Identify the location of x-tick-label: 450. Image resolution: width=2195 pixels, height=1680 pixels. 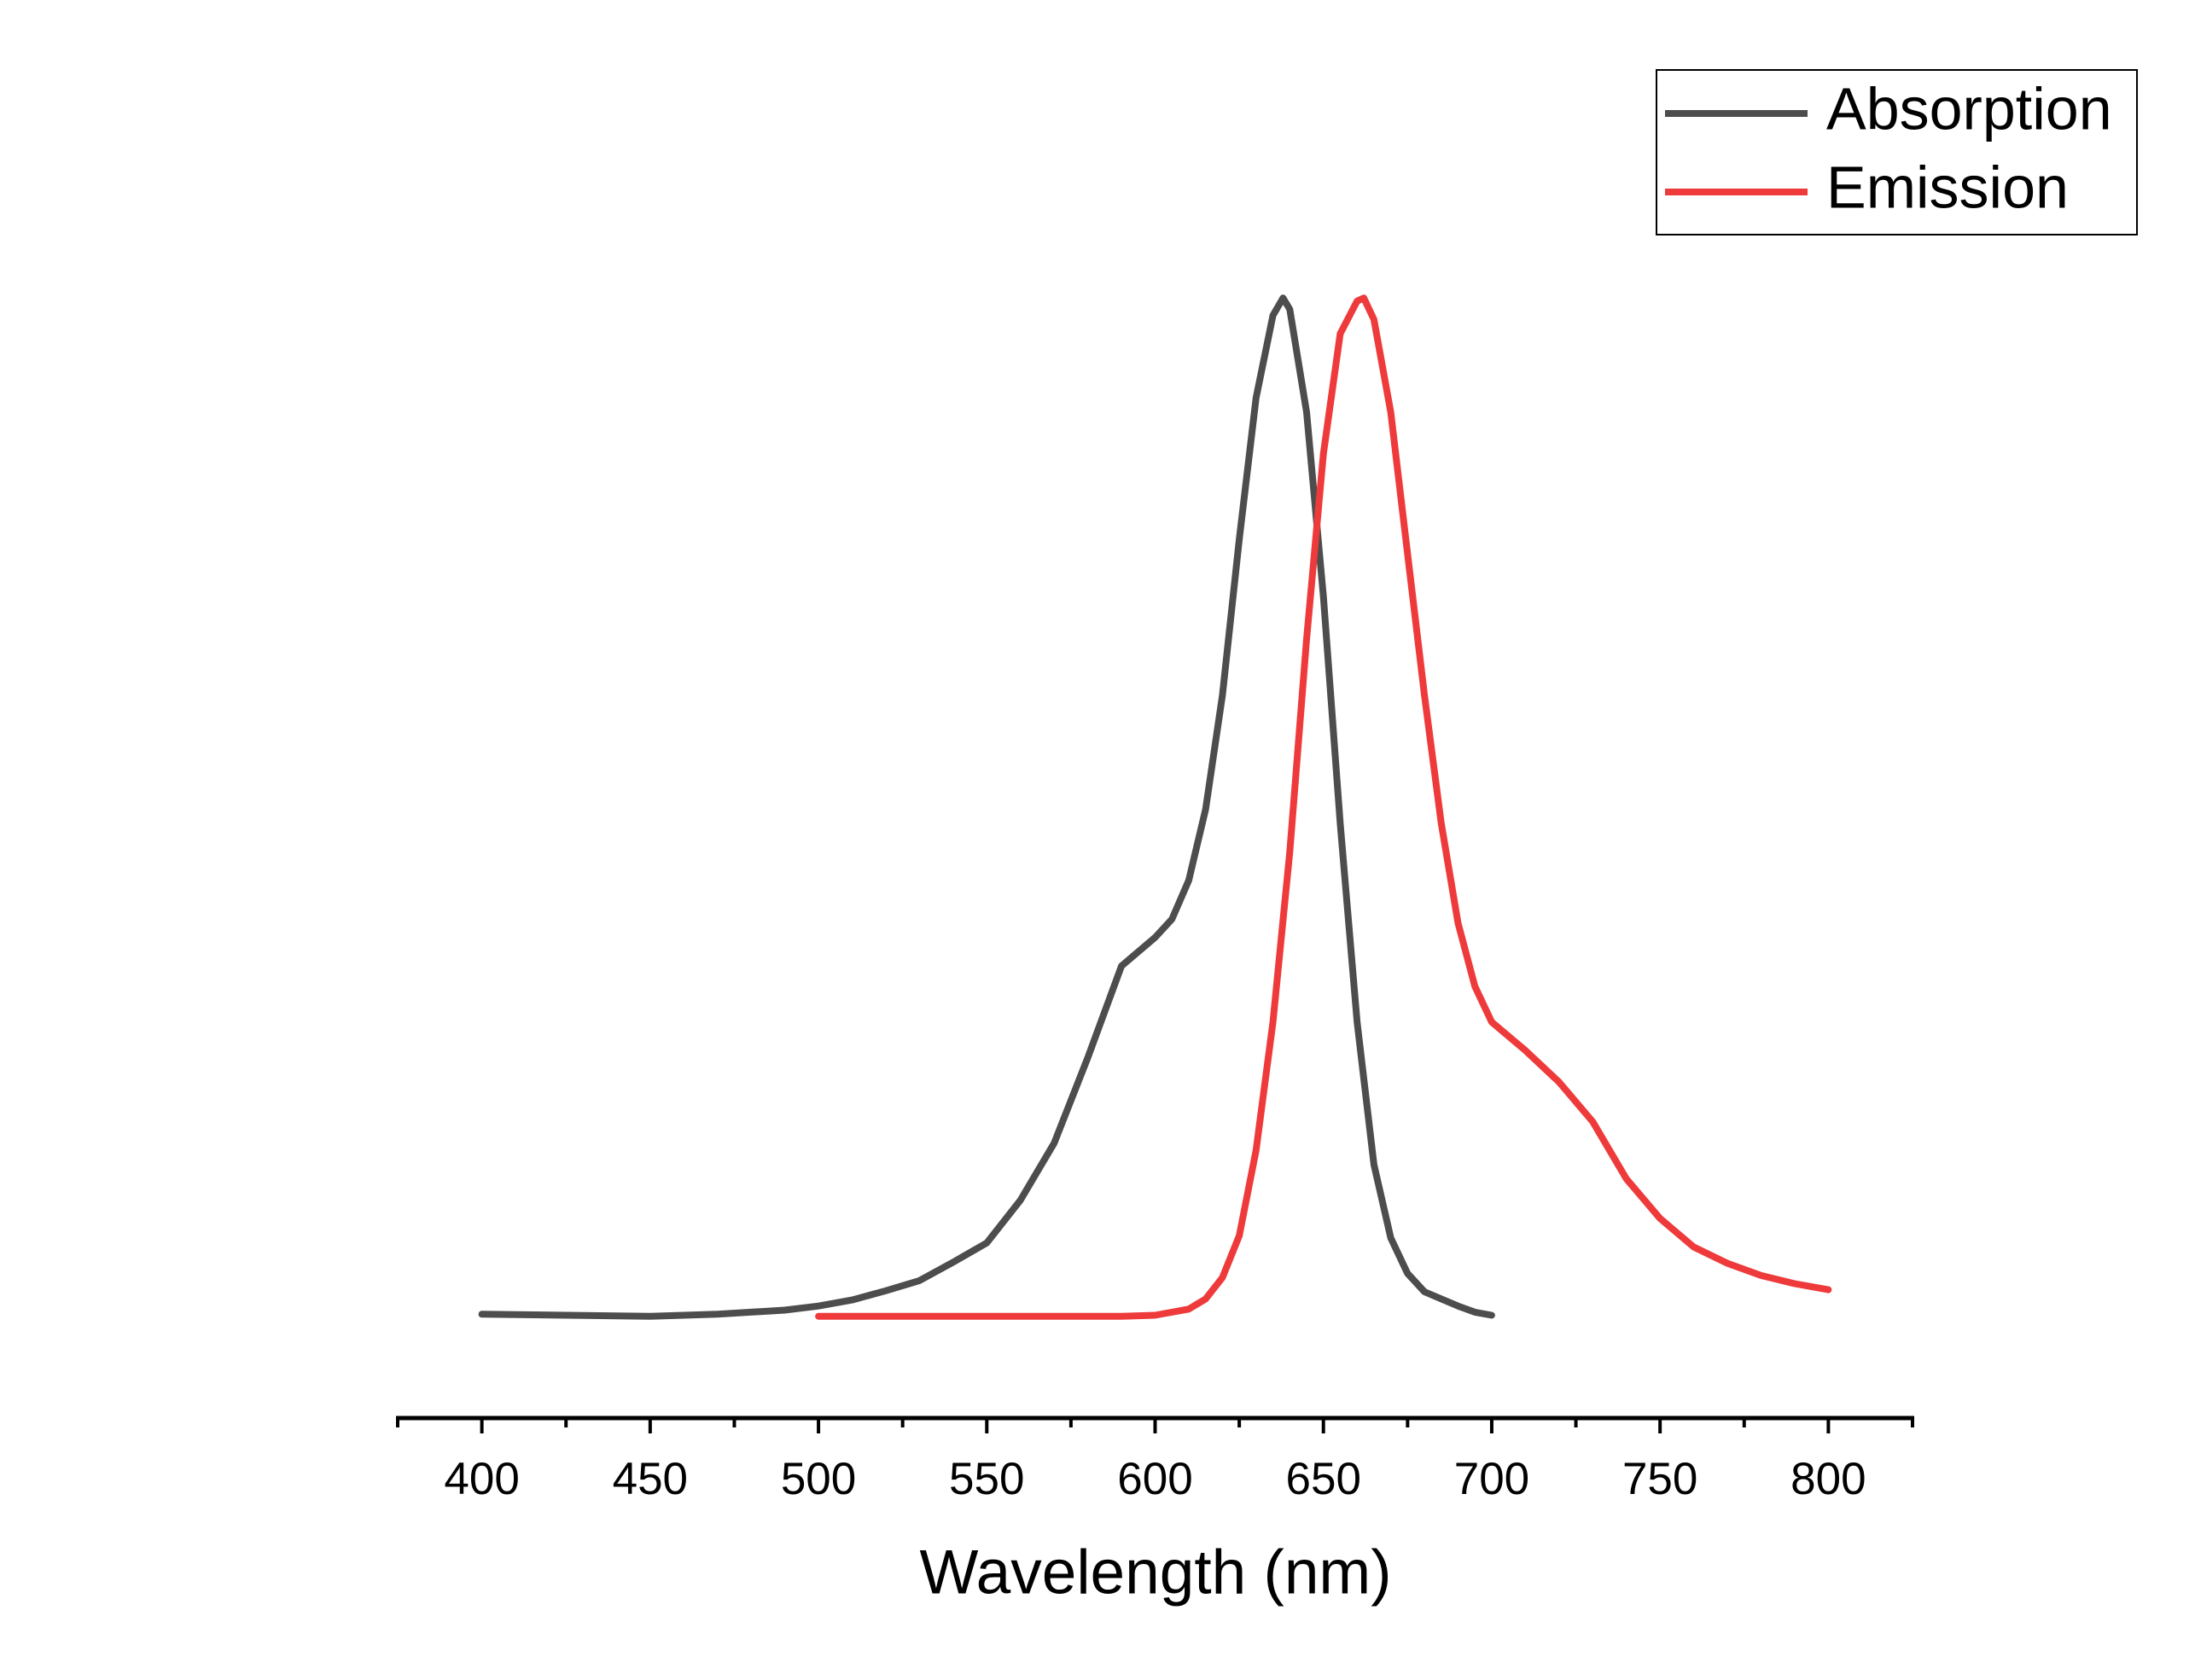
(650, 1479).